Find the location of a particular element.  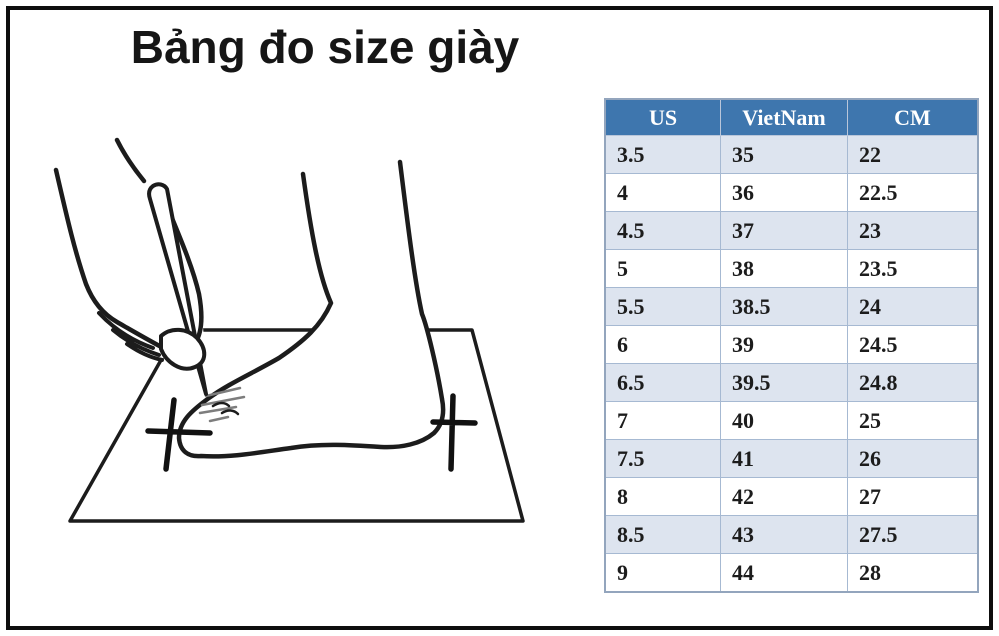

table-cell: 4.5 is located at coordinates (662, 230).